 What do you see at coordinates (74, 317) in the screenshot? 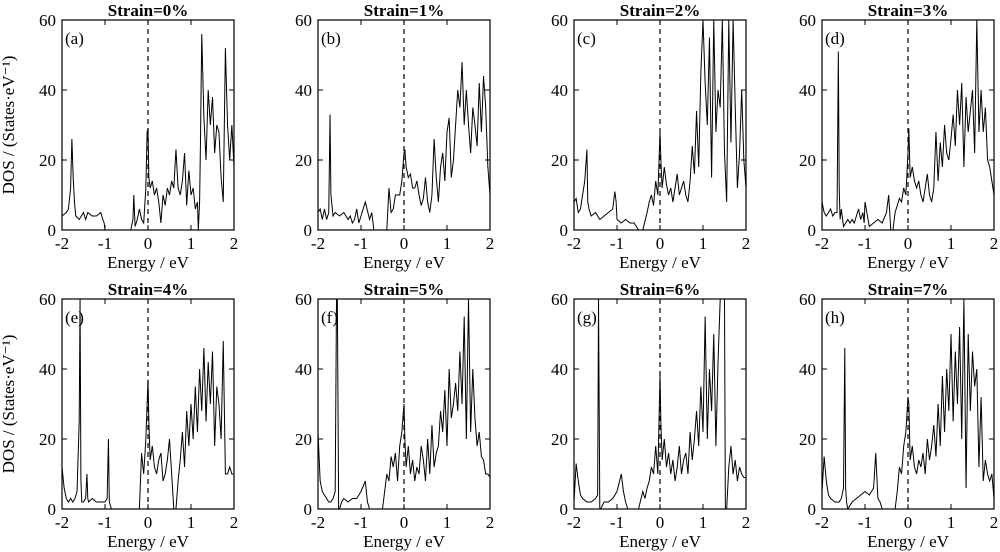
I see `panel-label: (e)` at bounding box center [74, 317].